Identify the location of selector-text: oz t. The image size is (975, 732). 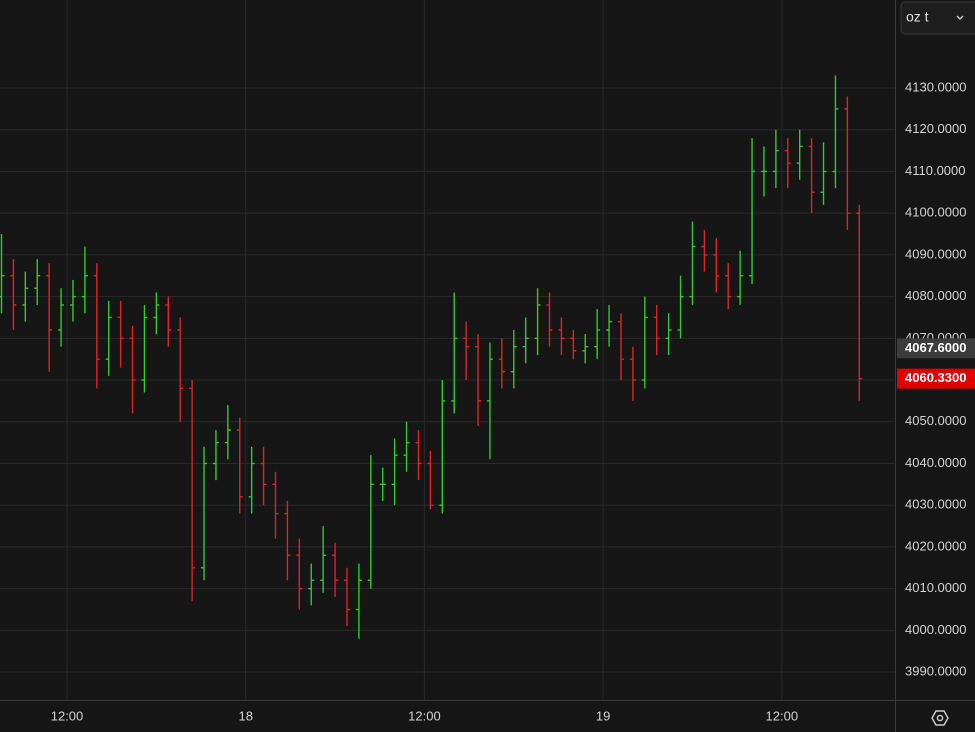
(917, 17).